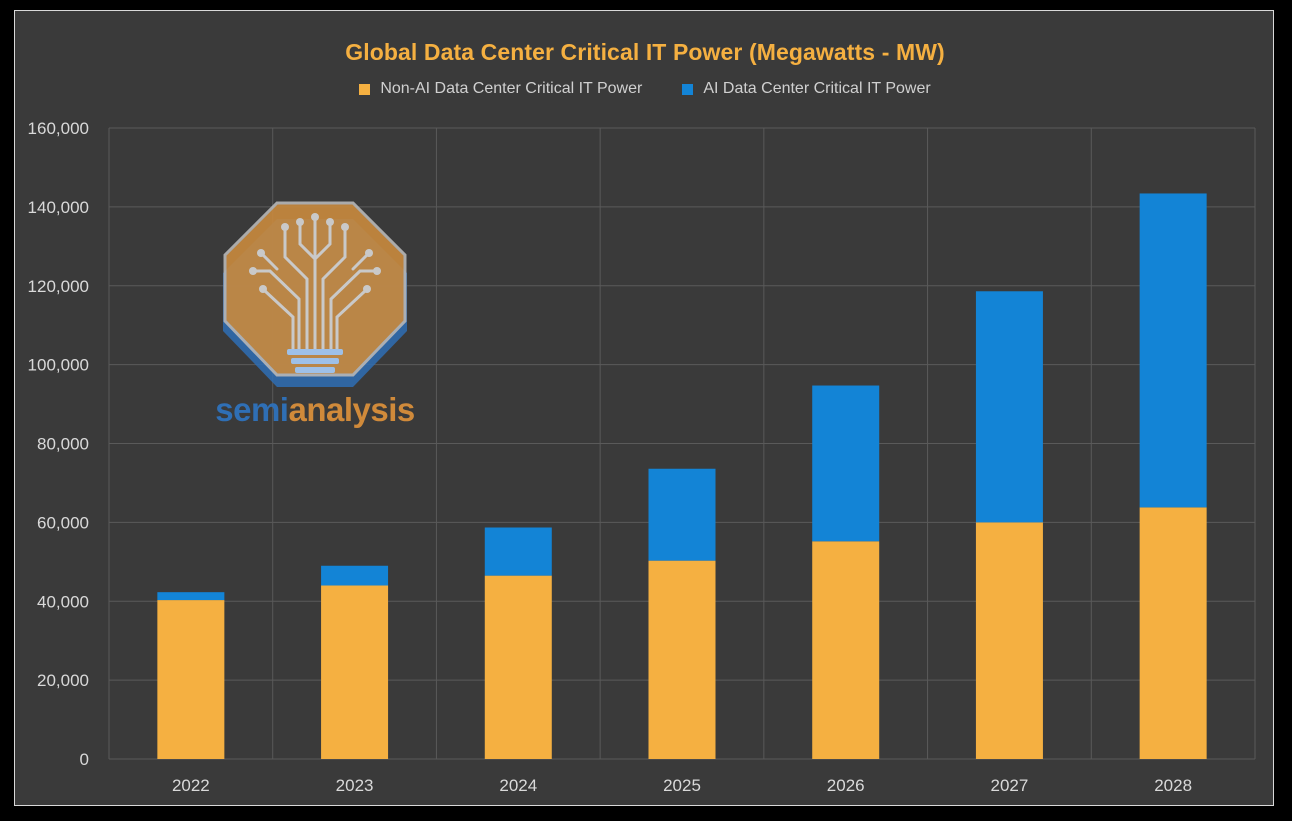 This screenshot has width=1292, height=821. Describe the element at coordinates (58, 286) in the screenshot. I see `y-tick-label: 120,000` at that location.